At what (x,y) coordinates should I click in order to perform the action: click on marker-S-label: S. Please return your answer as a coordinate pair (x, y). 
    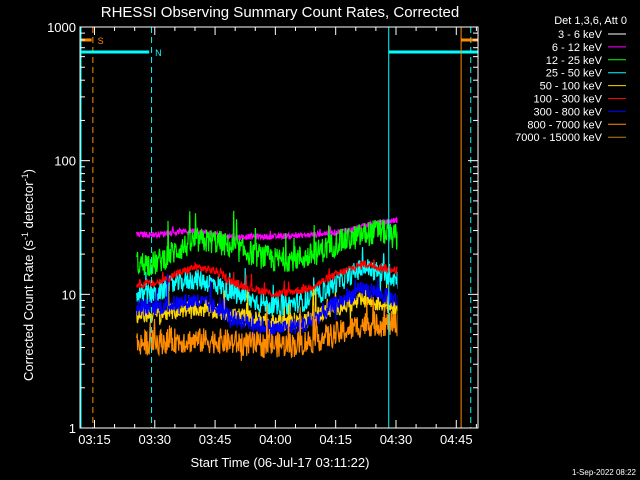
    Looking at the image, I should click on (101, 41).